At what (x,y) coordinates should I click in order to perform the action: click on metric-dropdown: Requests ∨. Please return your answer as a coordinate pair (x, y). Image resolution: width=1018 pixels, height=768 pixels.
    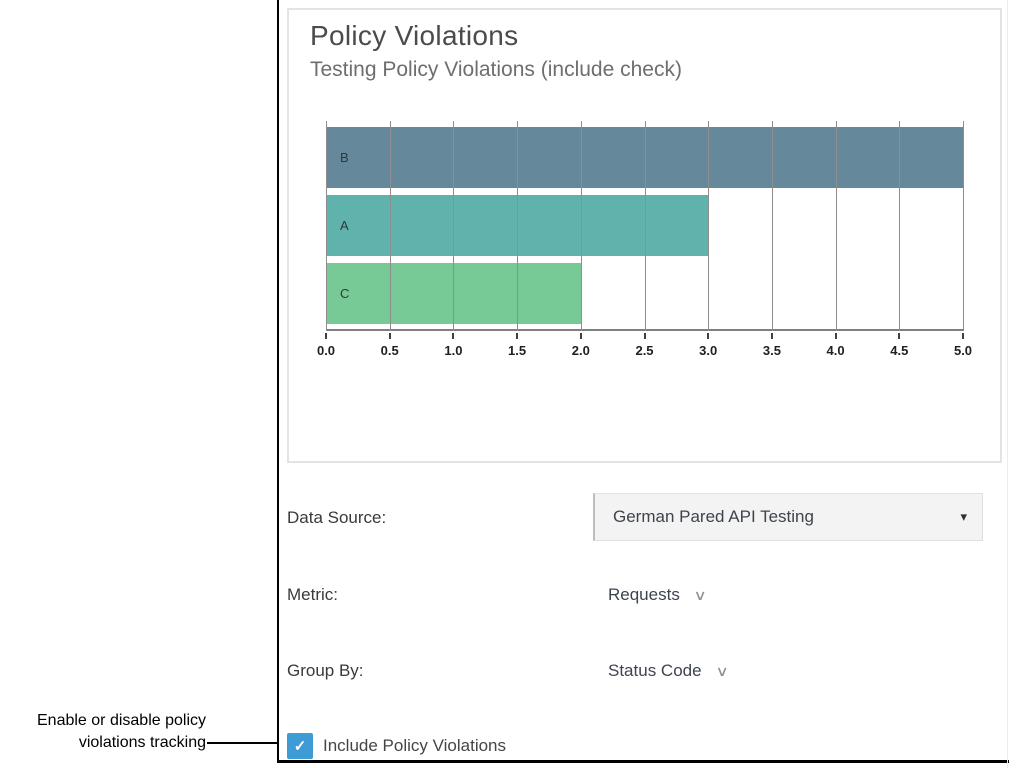
    Looking at the image, I should click on (657, 595).